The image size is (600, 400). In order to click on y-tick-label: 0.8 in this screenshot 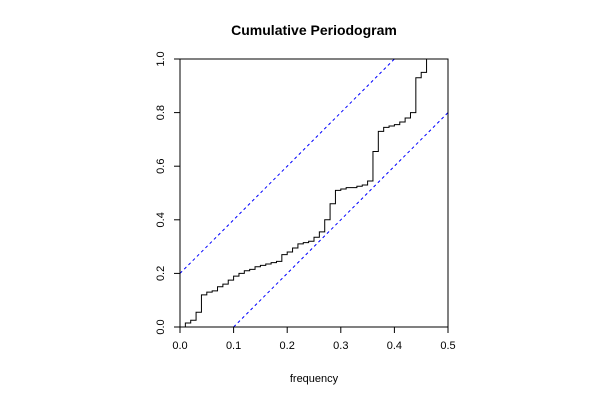, I will do `click(161, 112)`.